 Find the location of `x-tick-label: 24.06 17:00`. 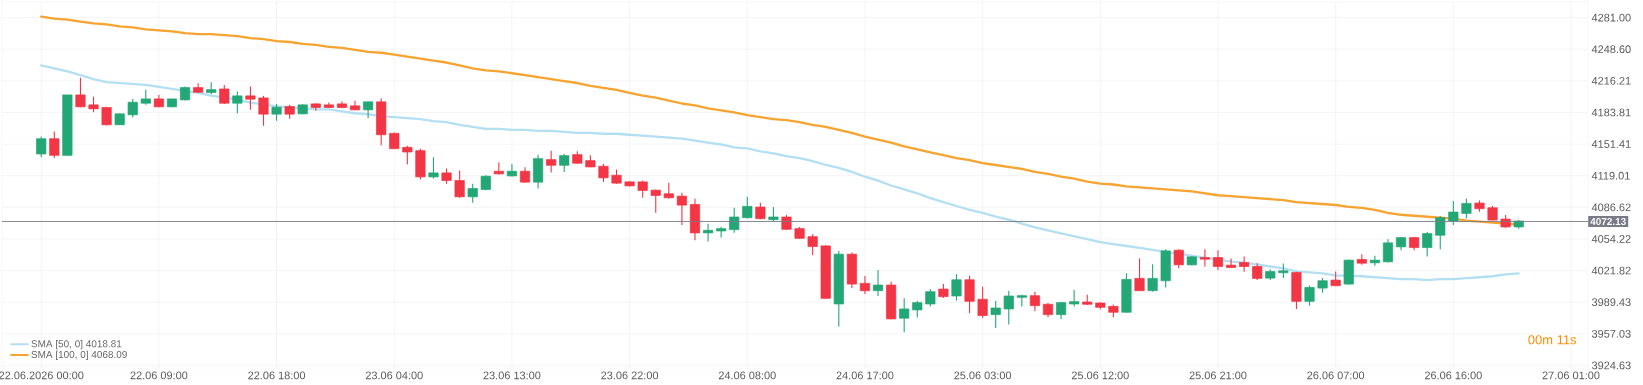

x-tick-label: 24.06 17:00 is located at coordinates (865, 375).